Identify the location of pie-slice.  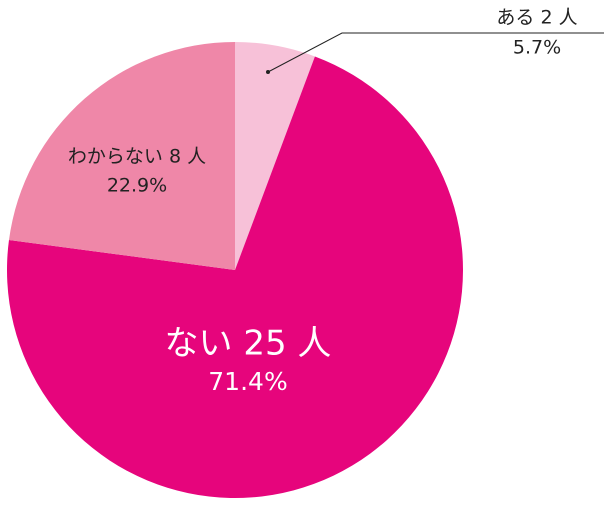
(275, 156).